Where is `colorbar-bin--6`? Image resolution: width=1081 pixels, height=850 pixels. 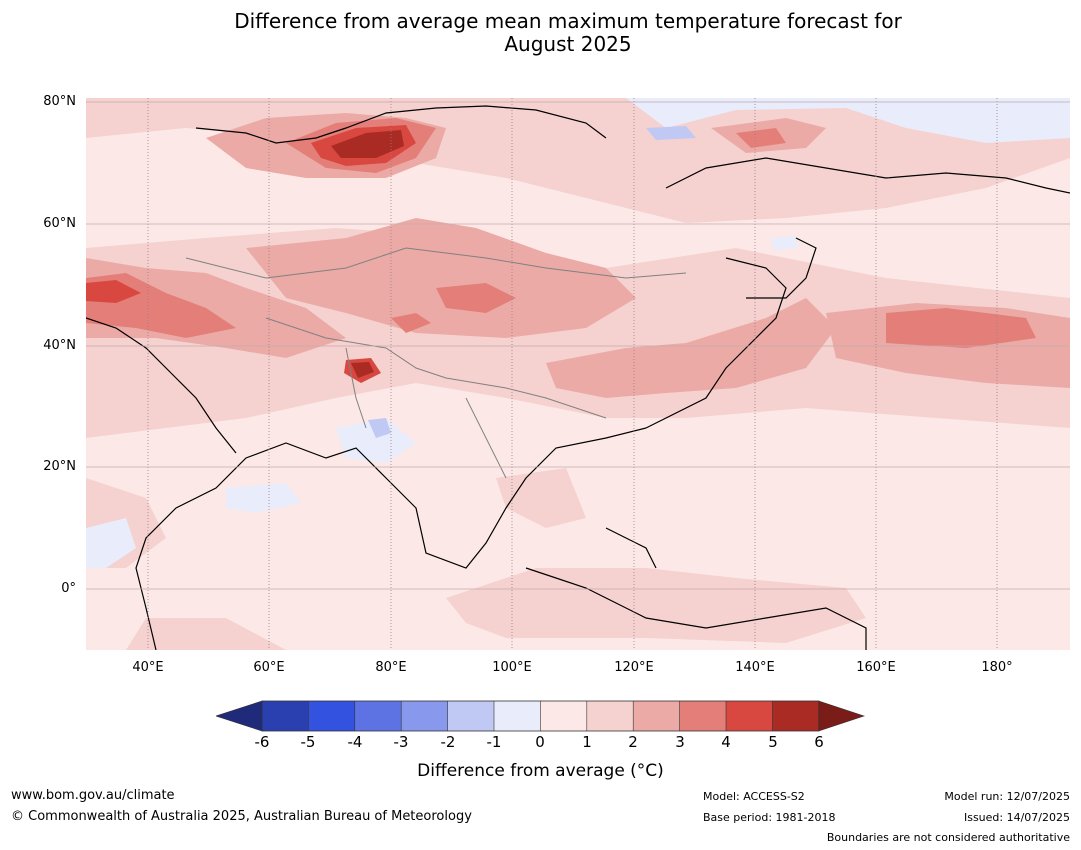
colorbar-bin--6 is located at coordinates (285, 716).